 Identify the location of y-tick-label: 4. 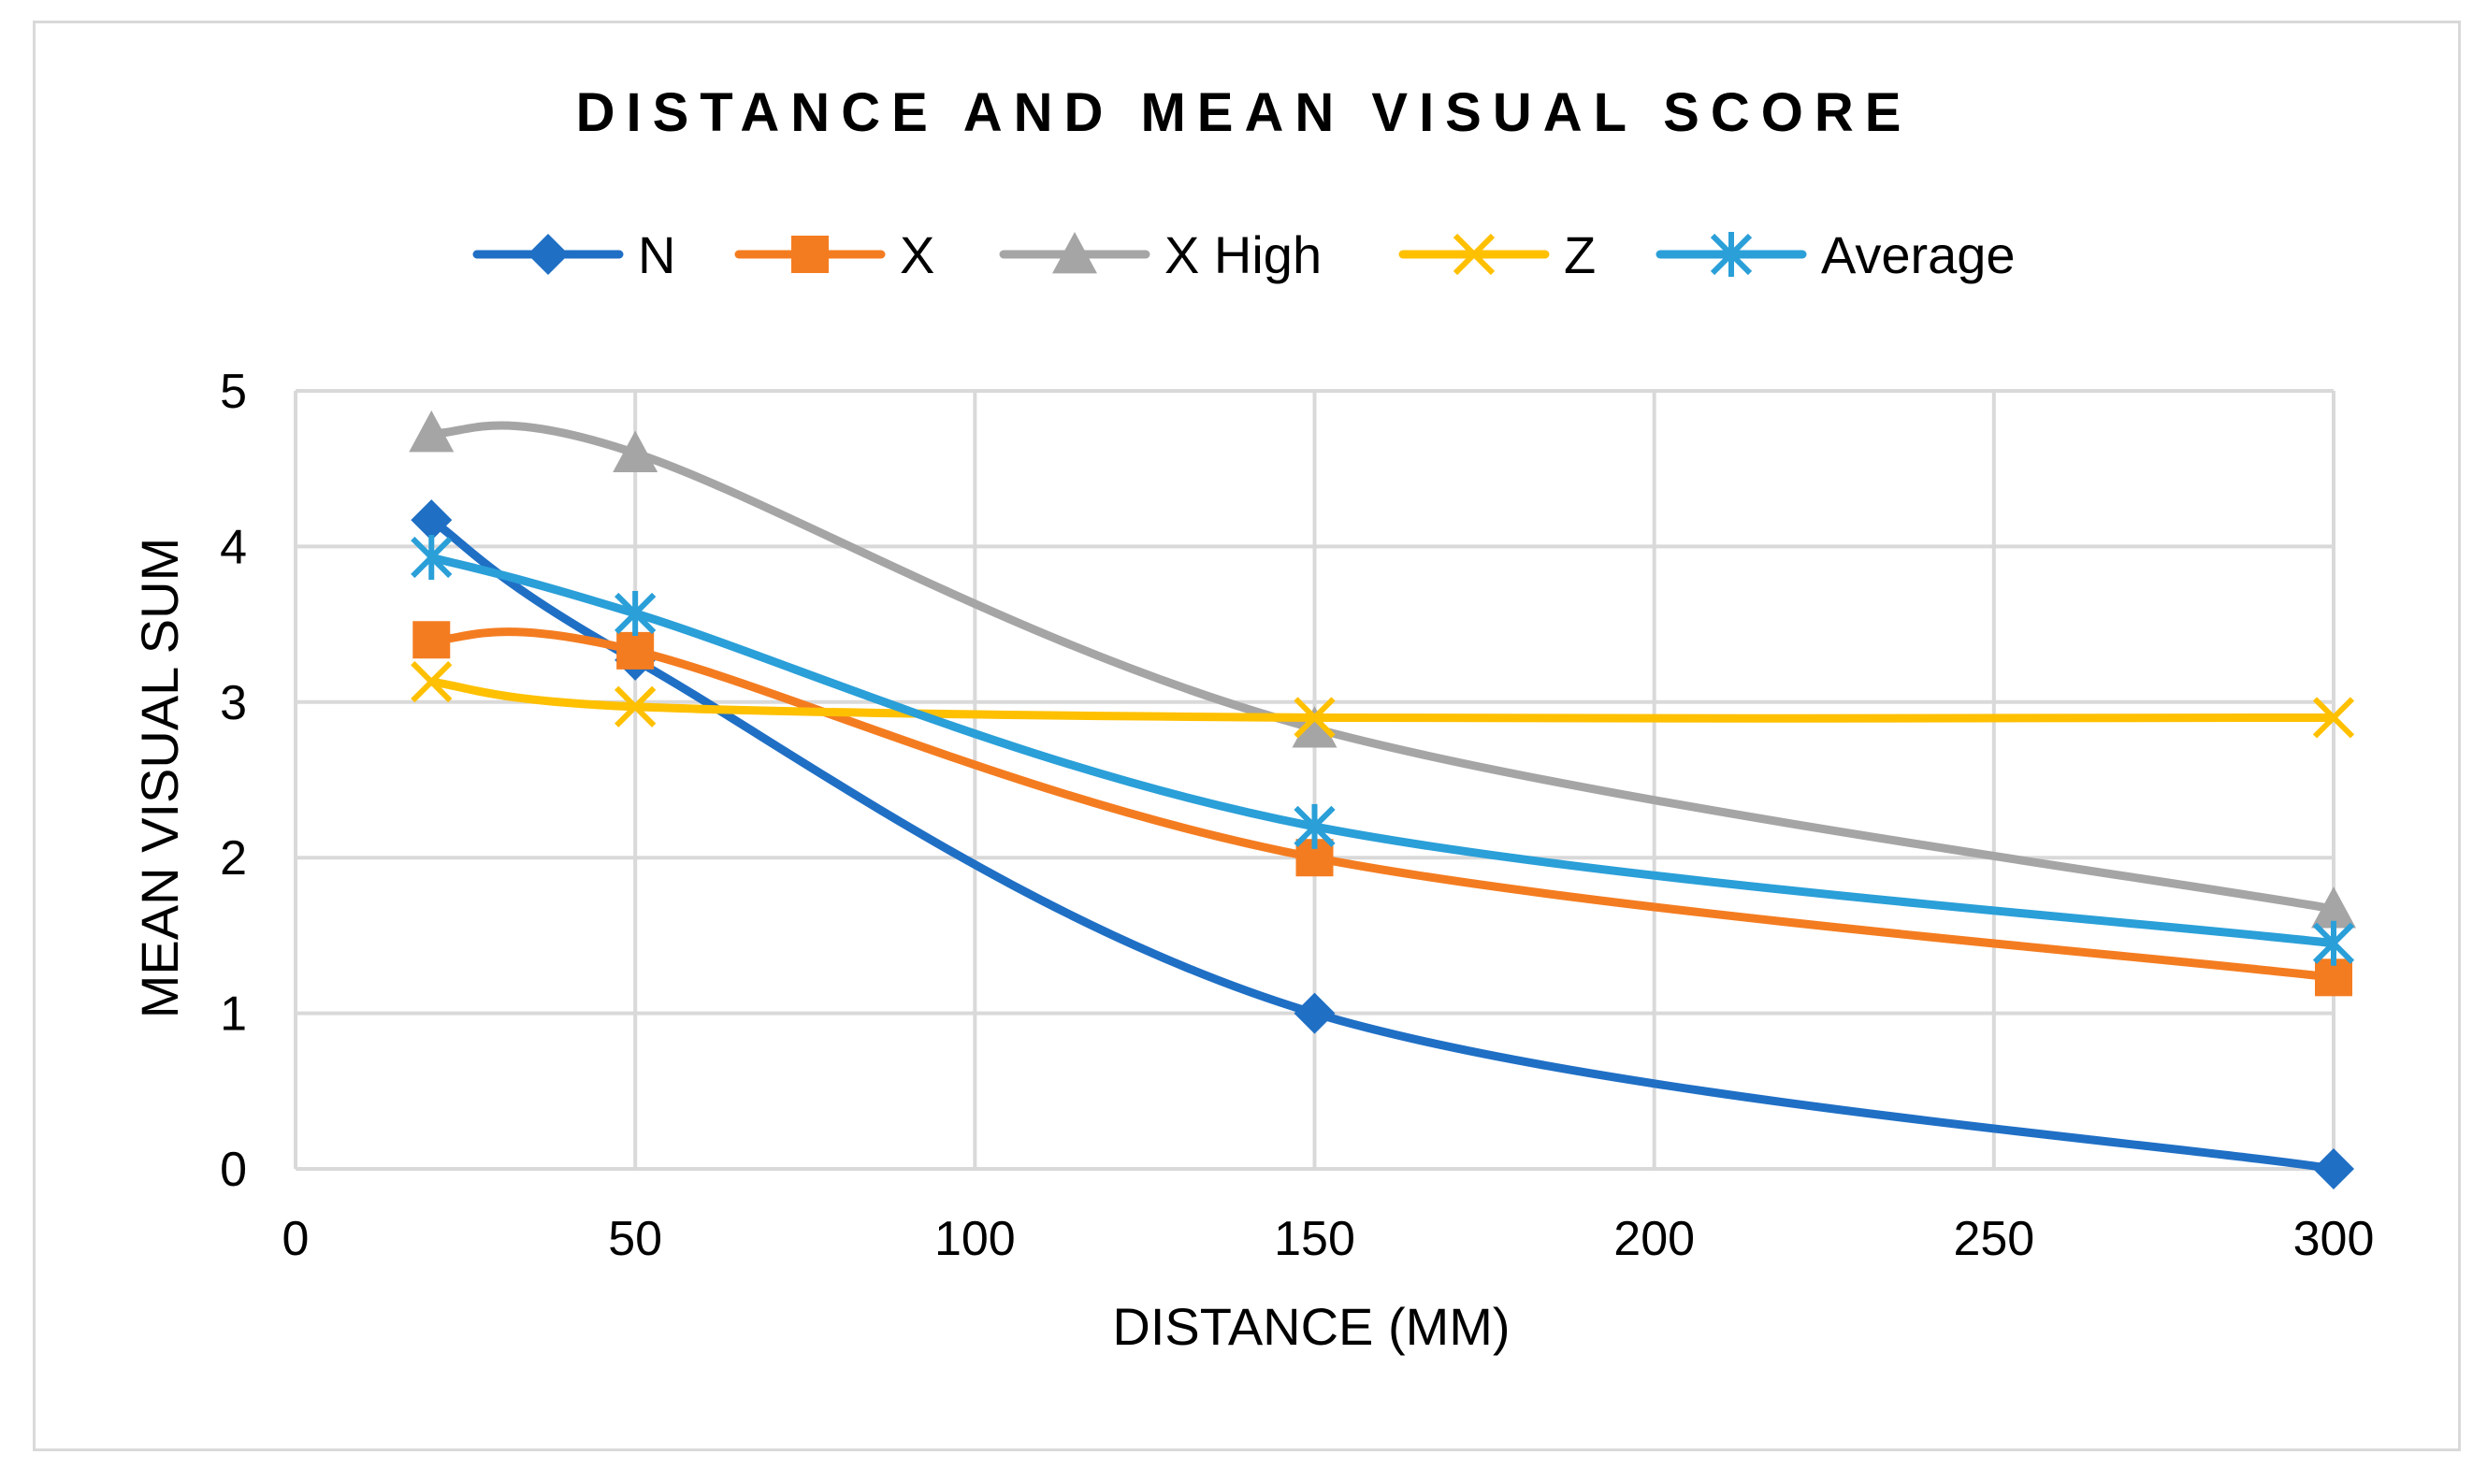
(233, 547).